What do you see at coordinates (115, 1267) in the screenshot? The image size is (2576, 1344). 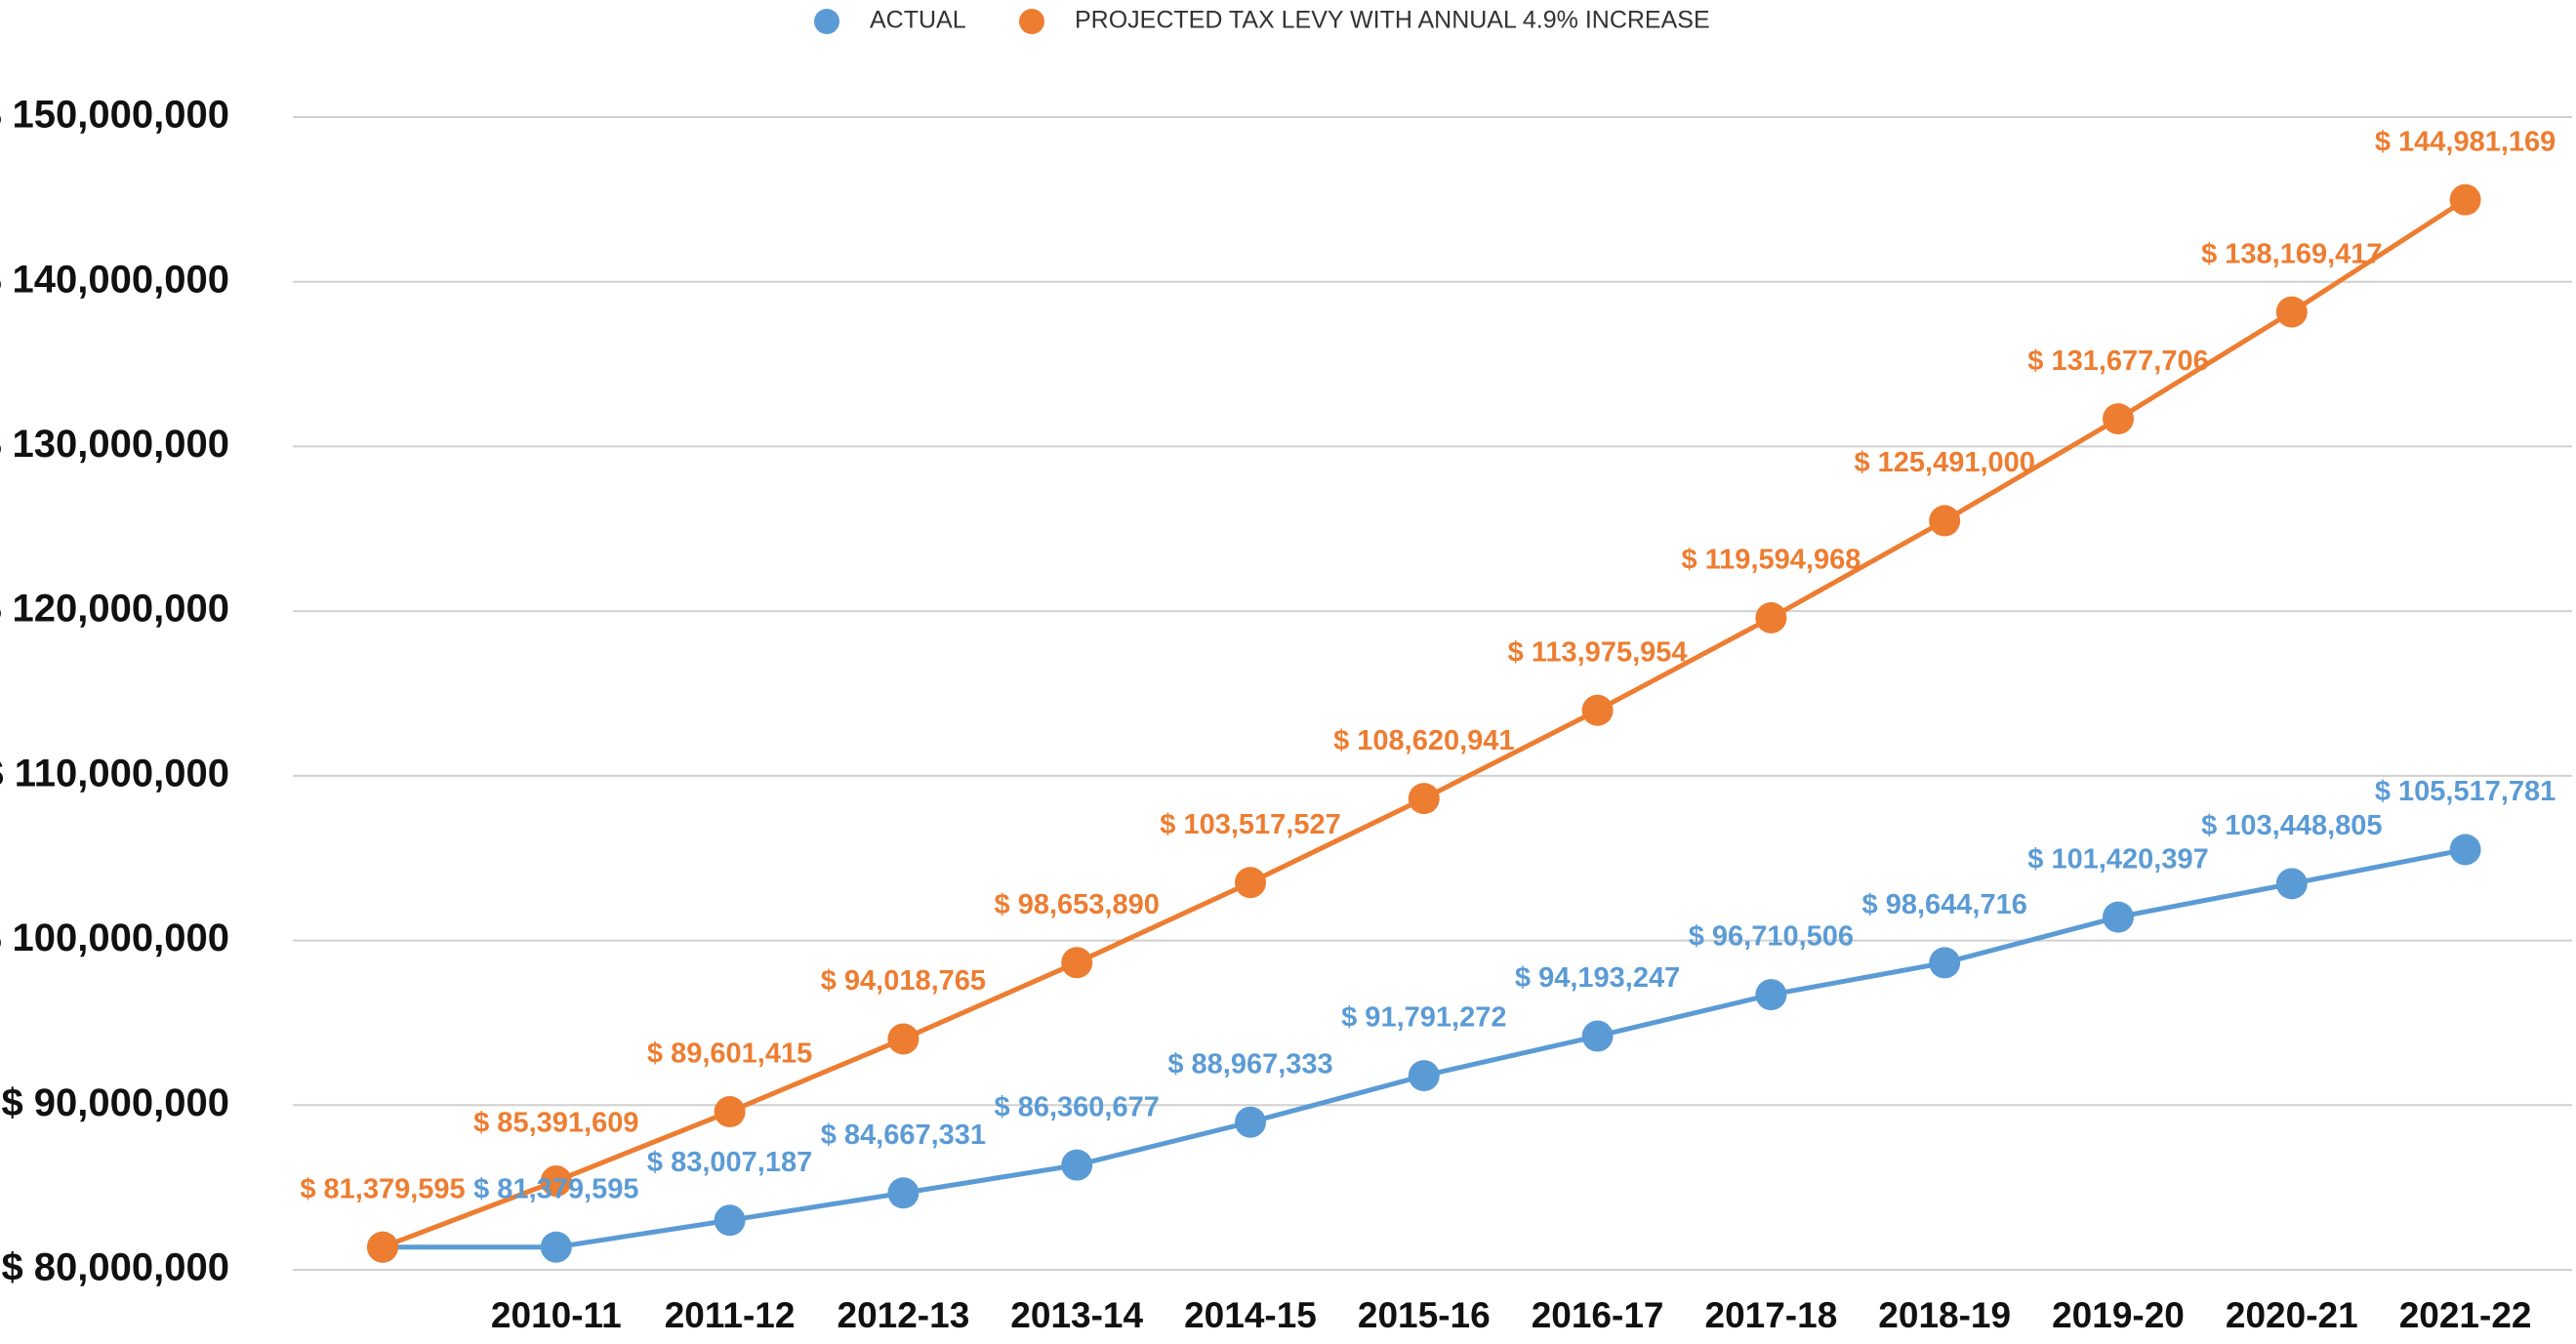 I see `y-tick-label: $ 80,000,000` at bounding box center [115, 1267].